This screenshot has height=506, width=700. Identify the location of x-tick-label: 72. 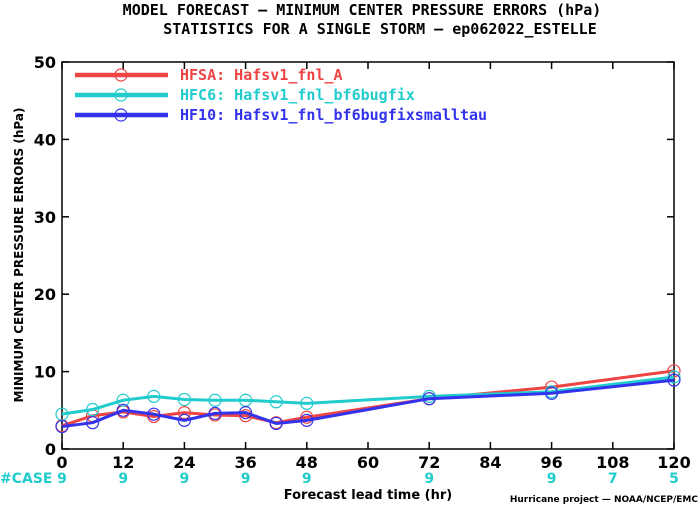
(429, 462).